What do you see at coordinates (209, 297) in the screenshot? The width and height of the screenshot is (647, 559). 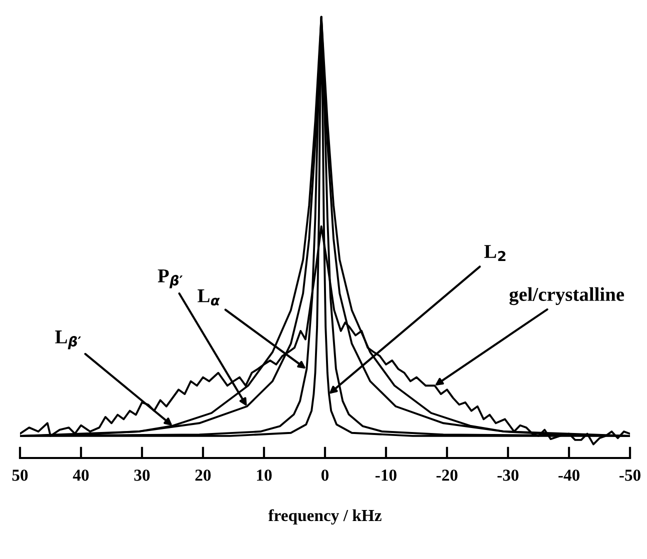 I see `annotation: L$_{α}$` at bounding box center [209, 297].